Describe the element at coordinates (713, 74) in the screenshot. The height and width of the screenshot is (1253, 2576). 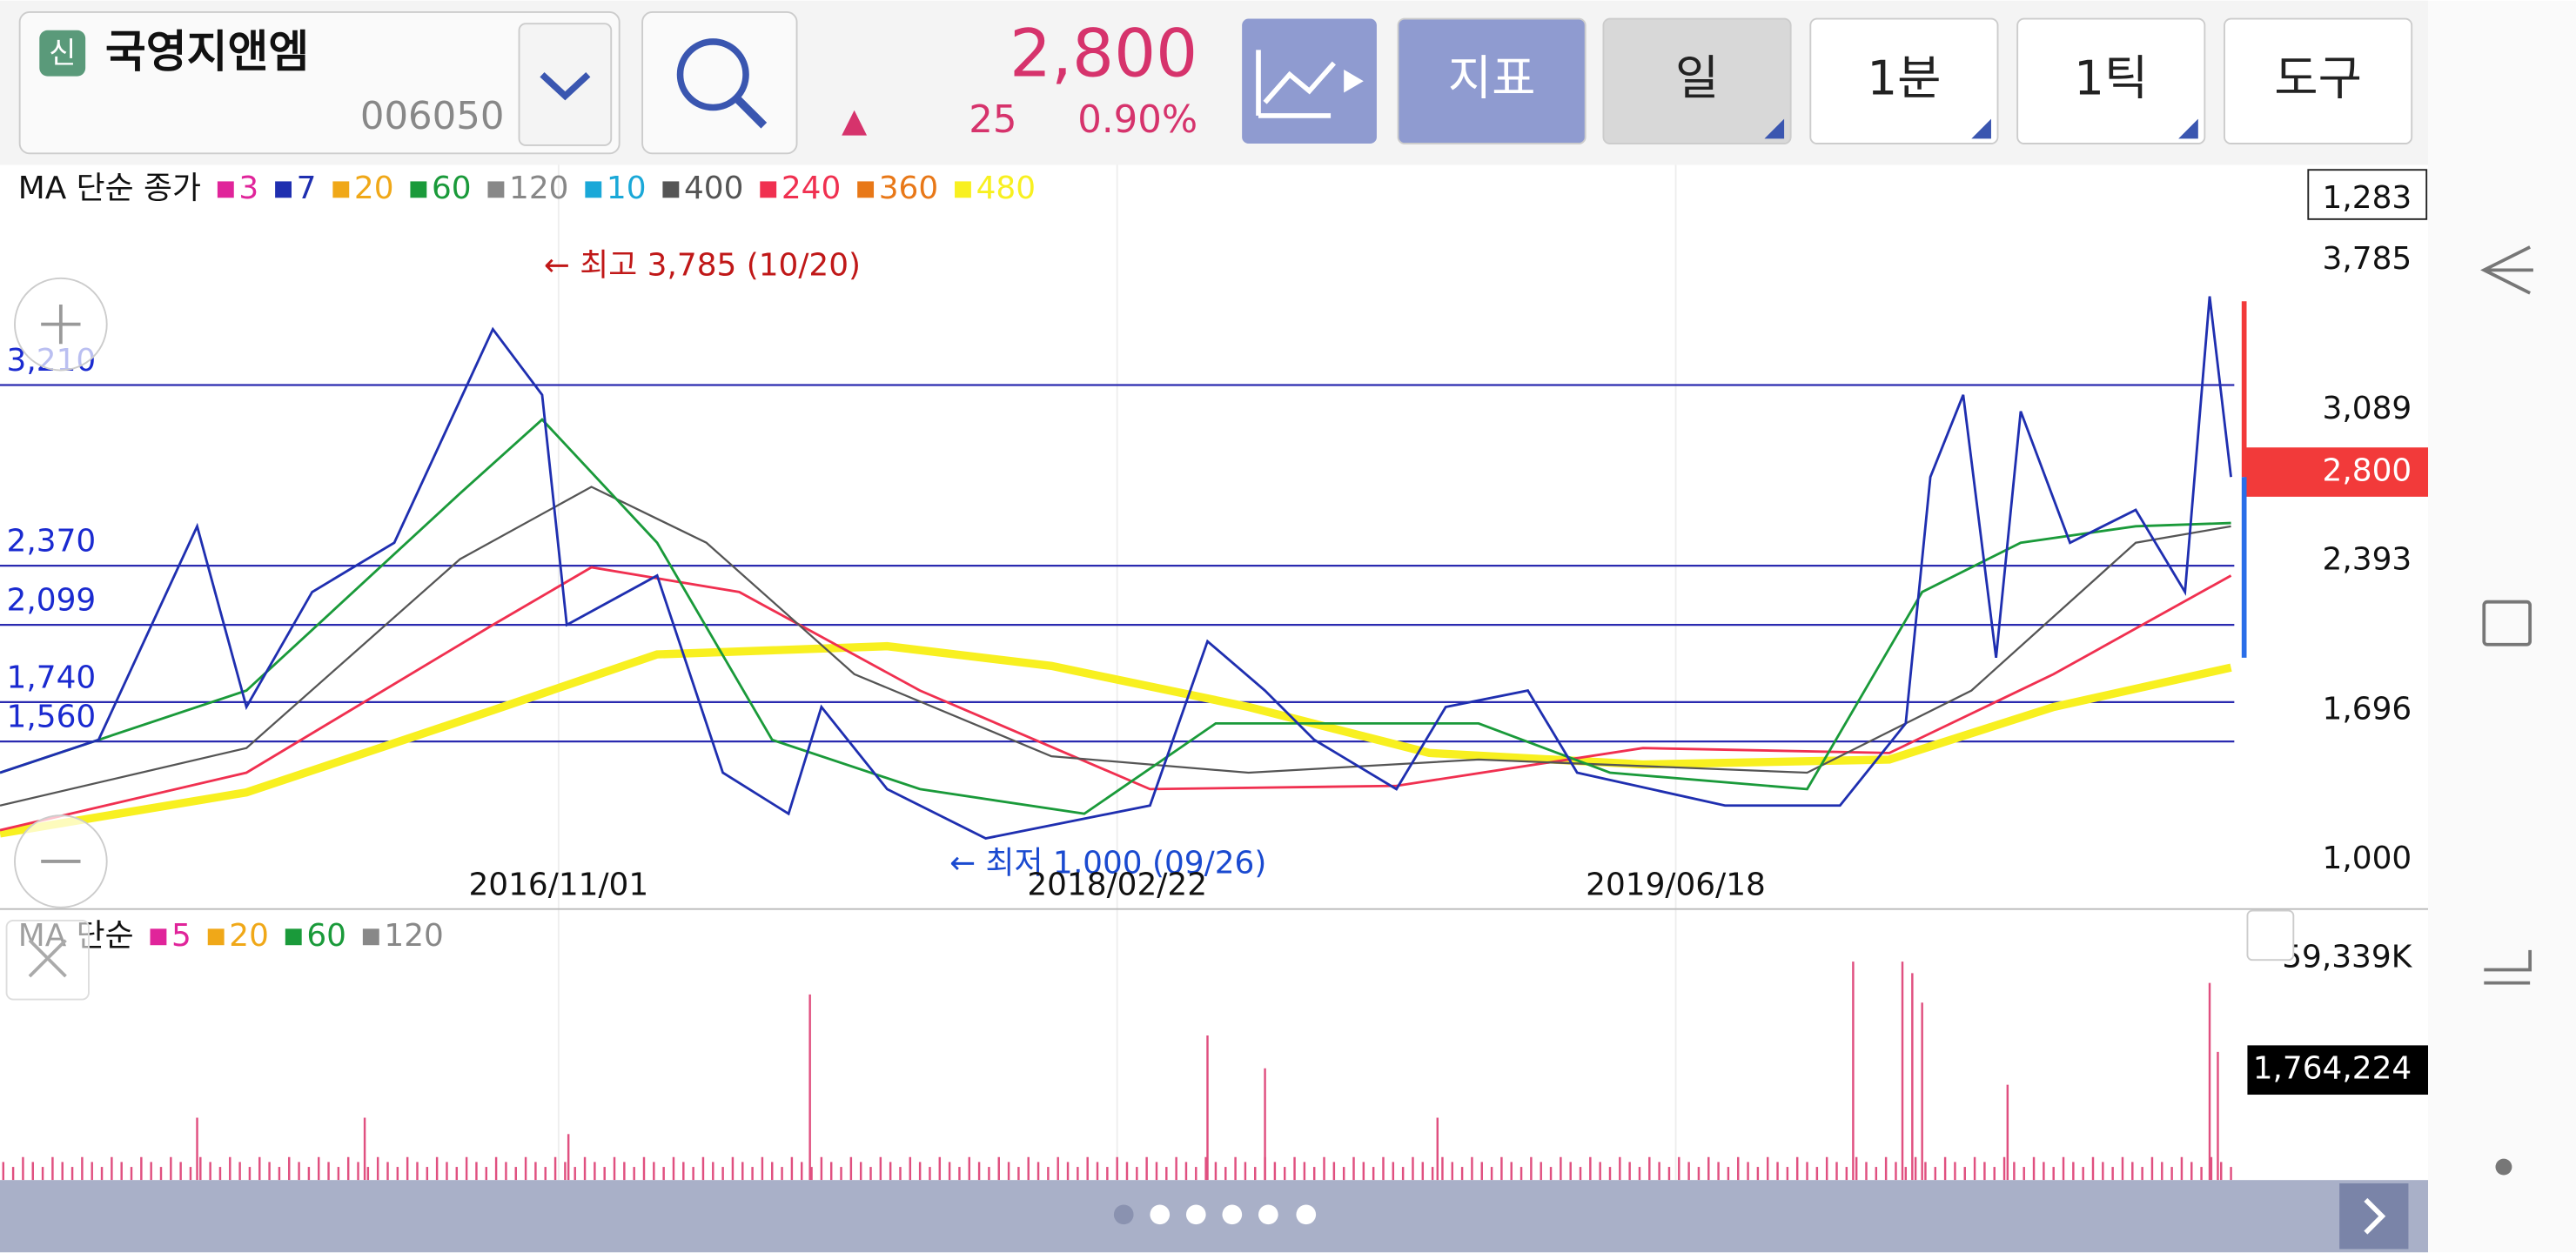
I see `search-icon` at that location.